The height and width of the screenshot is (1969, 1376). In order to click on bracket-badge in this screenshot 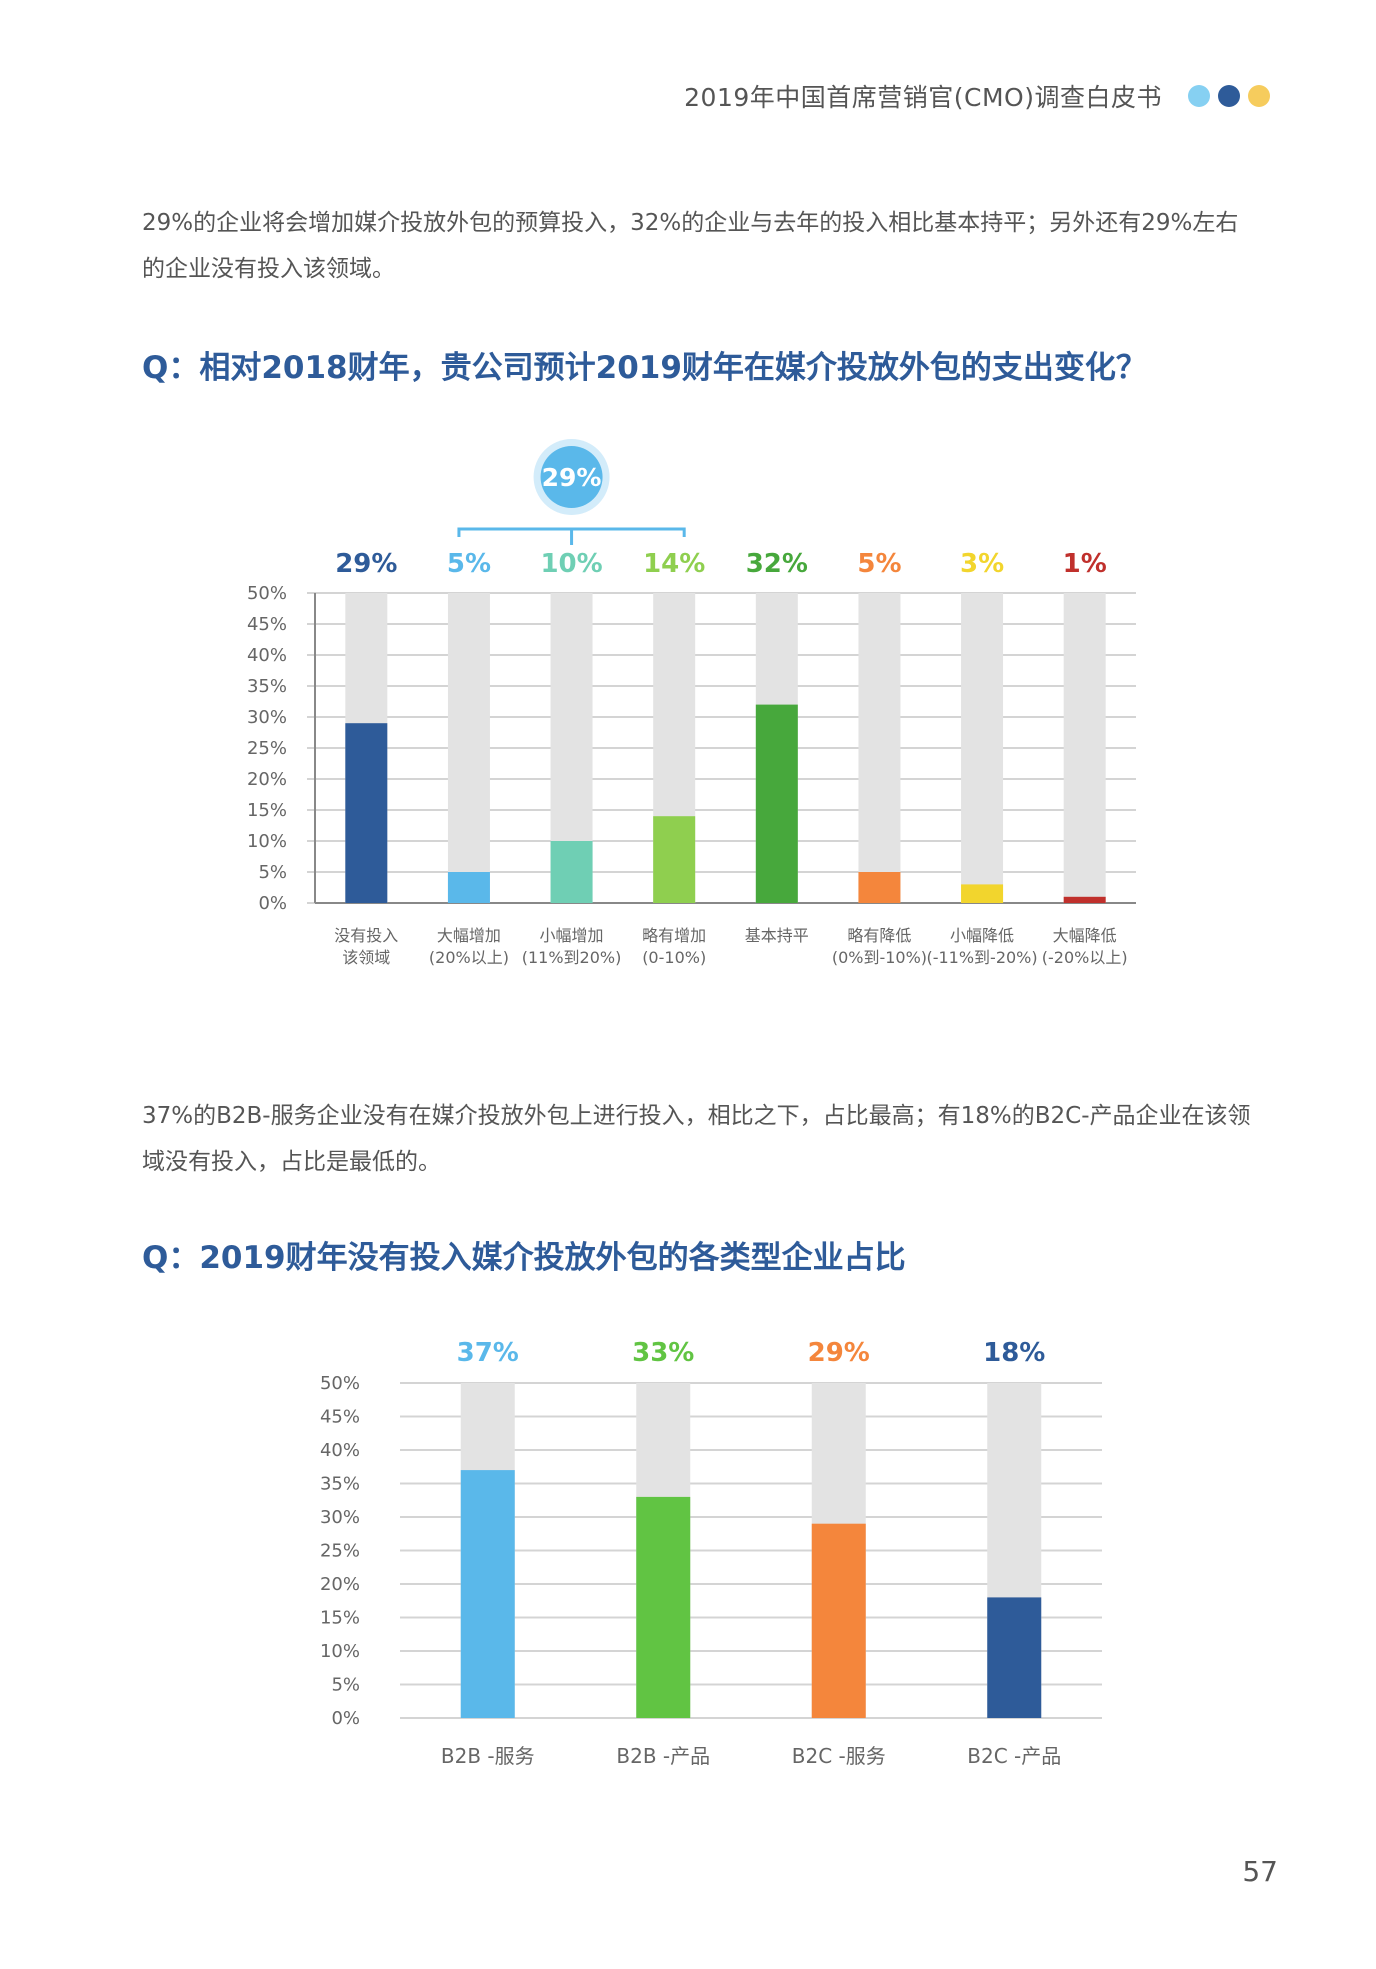, I will do `click(571, 477)`.